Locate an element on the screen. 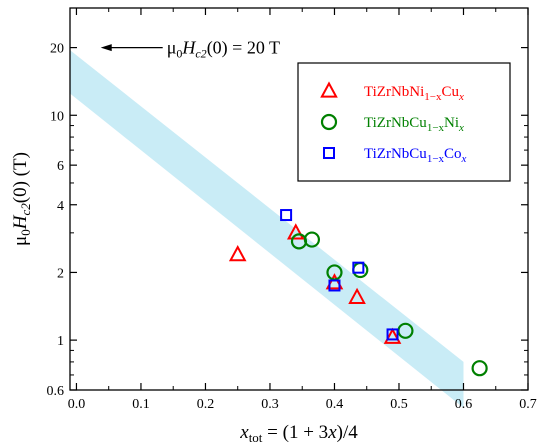 This screenshot has width=550, height=447. x-tick-label: 0.3 is located at coordinates (270, 404).